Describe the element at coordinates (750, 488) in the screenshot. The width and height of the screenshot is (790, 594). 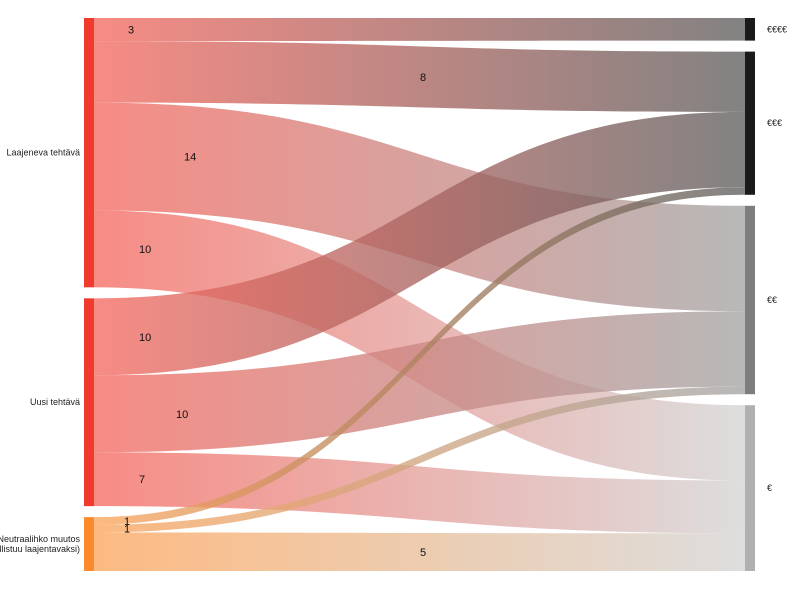
I see `target-node-t1` at that location.